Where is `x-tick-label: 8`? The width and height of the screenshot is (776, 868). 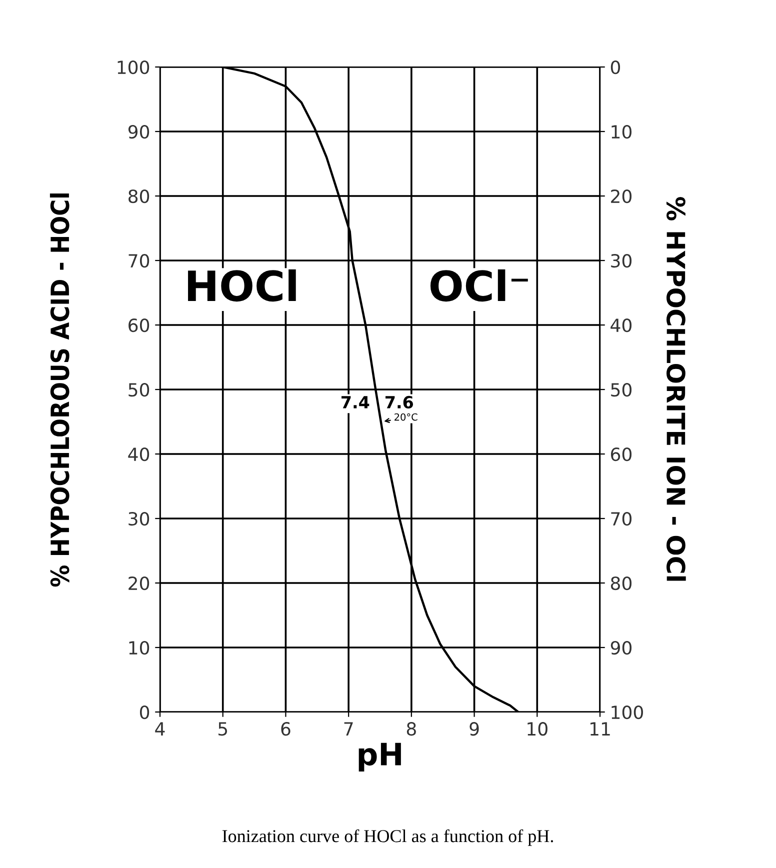 x-tick-label: 8 is located at coordinates (411, 729).